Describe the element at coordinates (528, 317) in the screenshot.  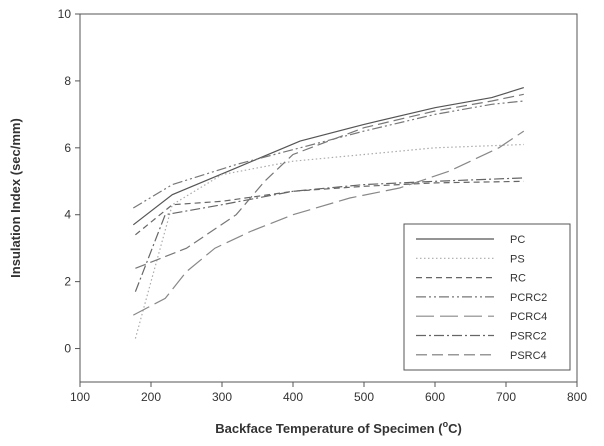
I see `legend-label-pcrc4: PCRC4` at that location.